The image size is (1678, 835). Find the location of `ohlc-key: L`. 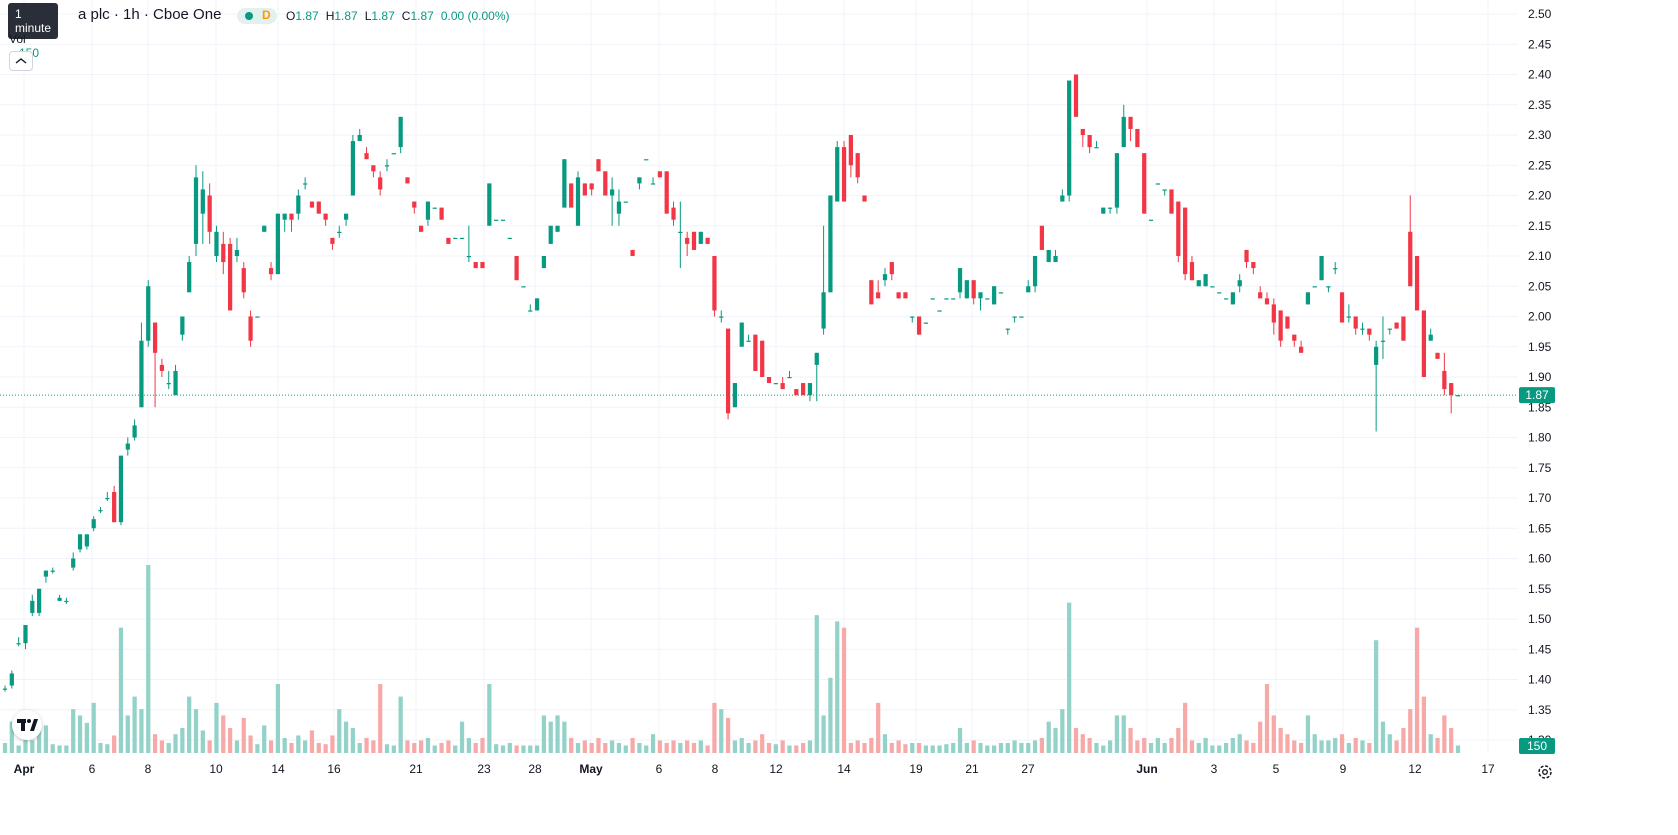

ohlc-key: L is located at coordinates (368, 16).